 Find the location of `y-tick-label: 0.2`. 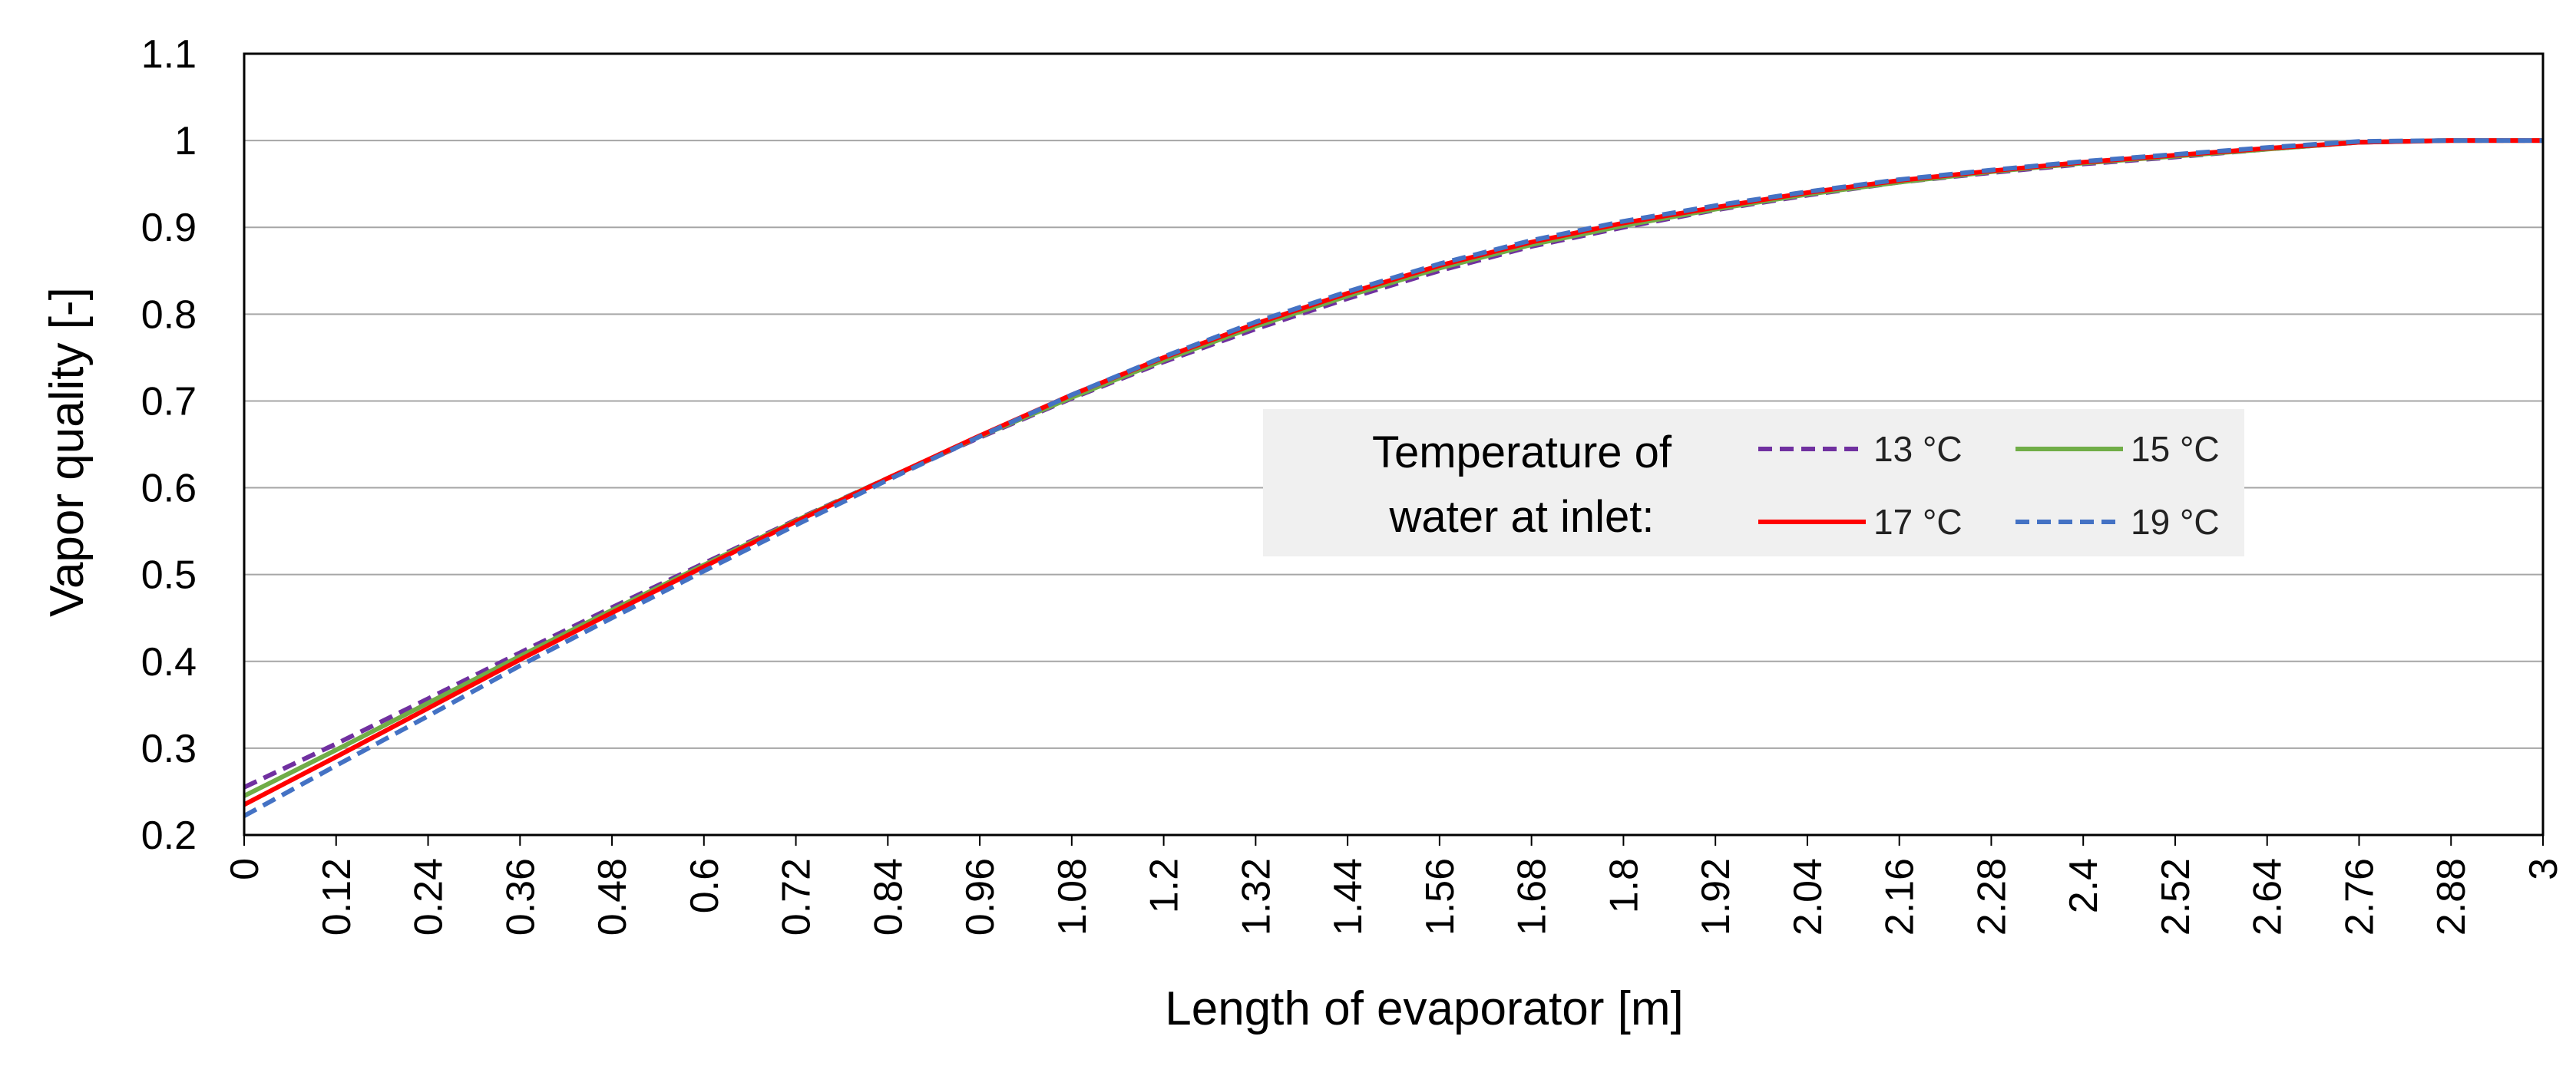

y-tick-label: 0.2 is located at coordinates (169, 836).